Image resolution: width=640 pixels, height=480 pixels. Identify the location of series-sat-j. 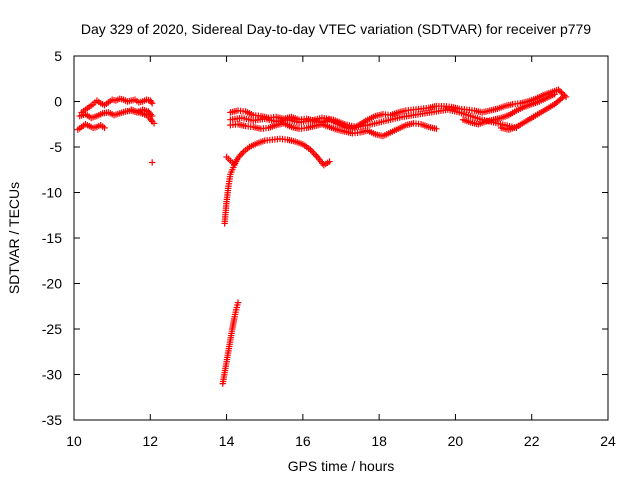
(277, 181).